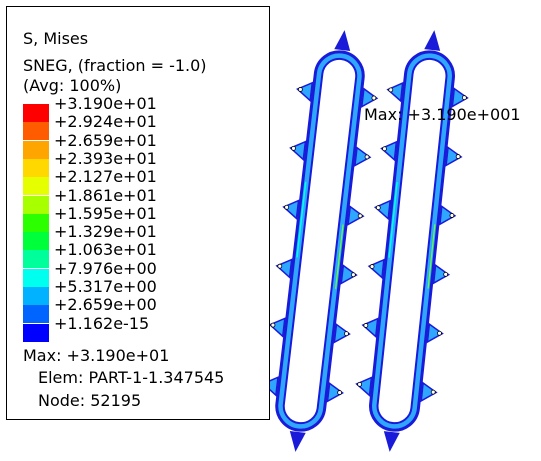  I want to click on legend-max-value: Max: +3.190e+01, so click(96, 355).